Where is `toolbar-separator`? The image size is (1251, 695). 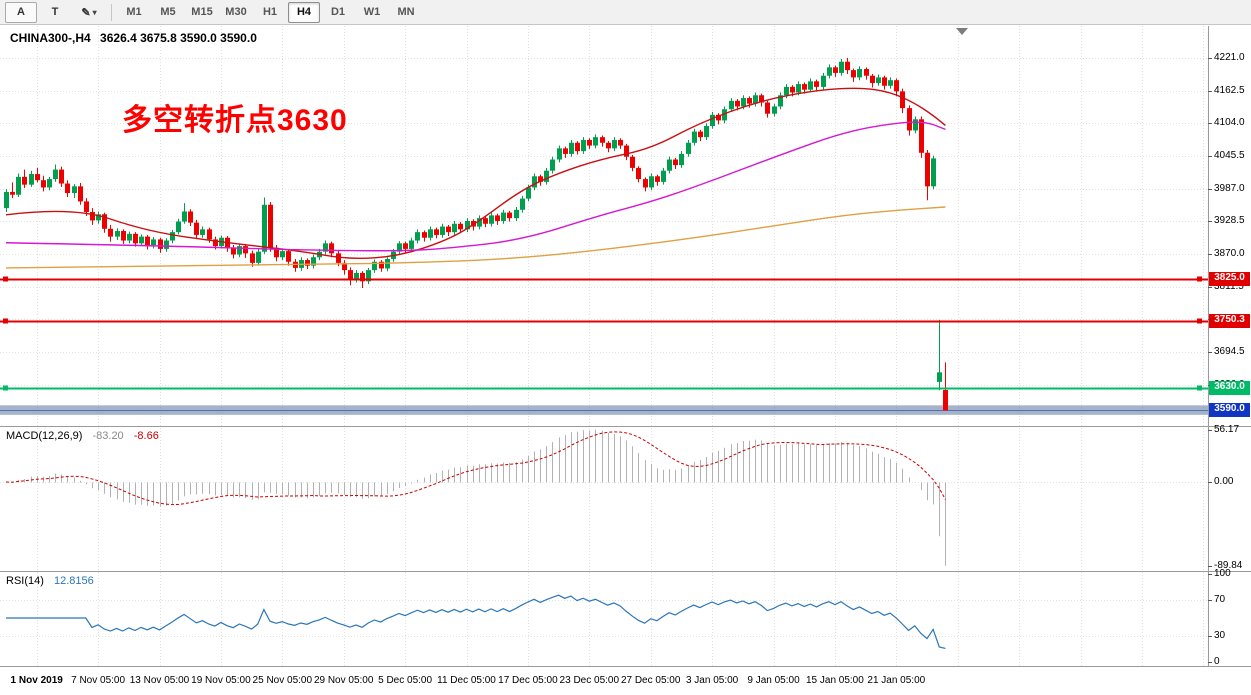
toolbar-separator is located at coordinates (111, 12).